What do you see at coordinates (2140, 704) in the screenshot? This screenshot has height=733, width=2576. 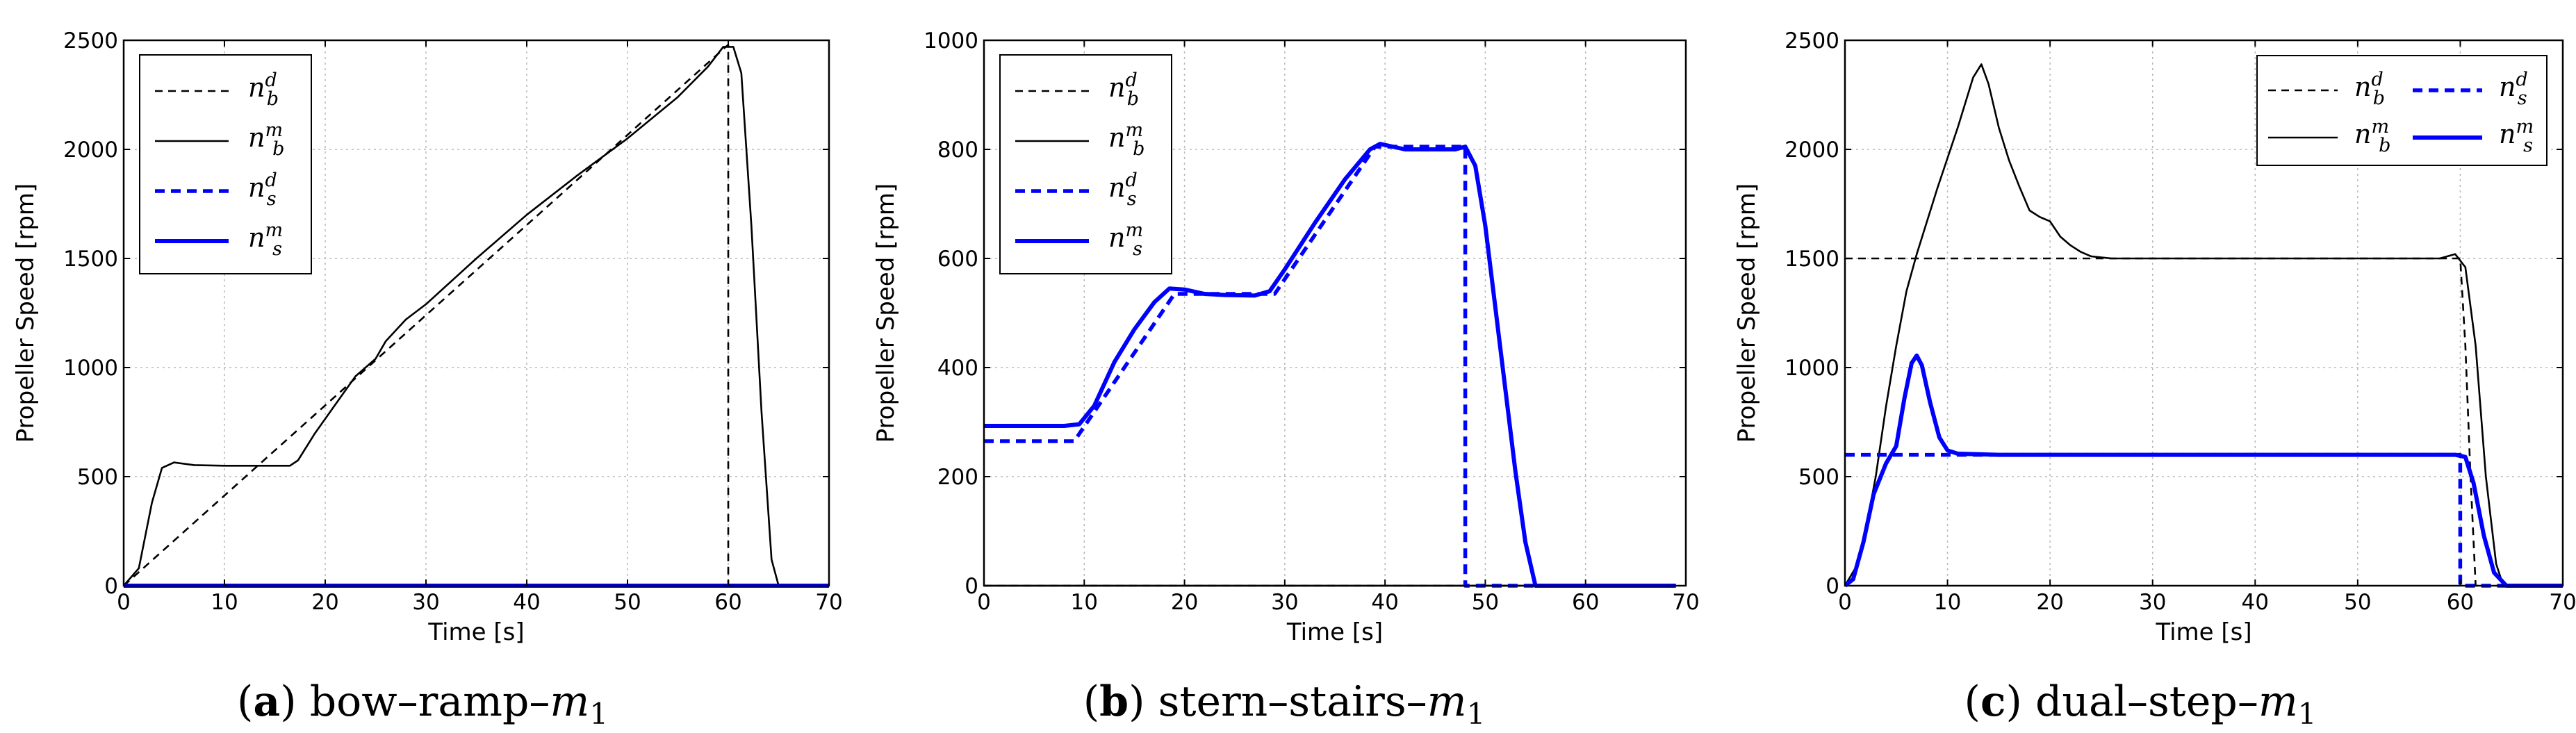 I see `panel-caption: (c) dual–step–m1` at bounding box center [2140, 704].